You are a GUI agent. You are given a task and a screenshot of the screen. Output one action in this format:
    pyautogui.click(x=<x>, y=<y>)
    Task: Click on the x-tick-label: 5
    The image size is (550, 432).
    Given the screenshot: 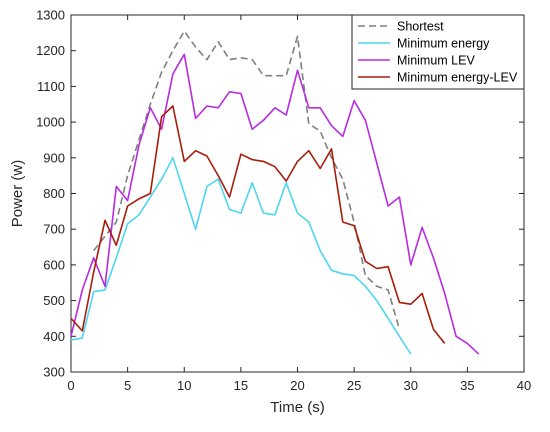 What is the action you would take?
    pyautogui.click(x=127, y=385)
    